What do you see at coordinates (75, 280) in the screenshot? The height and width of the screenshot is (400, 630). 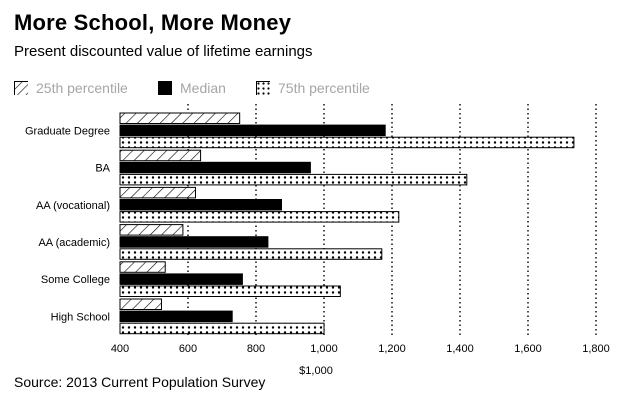 I see `category-label: Some College` at bounding box center [75, 280].